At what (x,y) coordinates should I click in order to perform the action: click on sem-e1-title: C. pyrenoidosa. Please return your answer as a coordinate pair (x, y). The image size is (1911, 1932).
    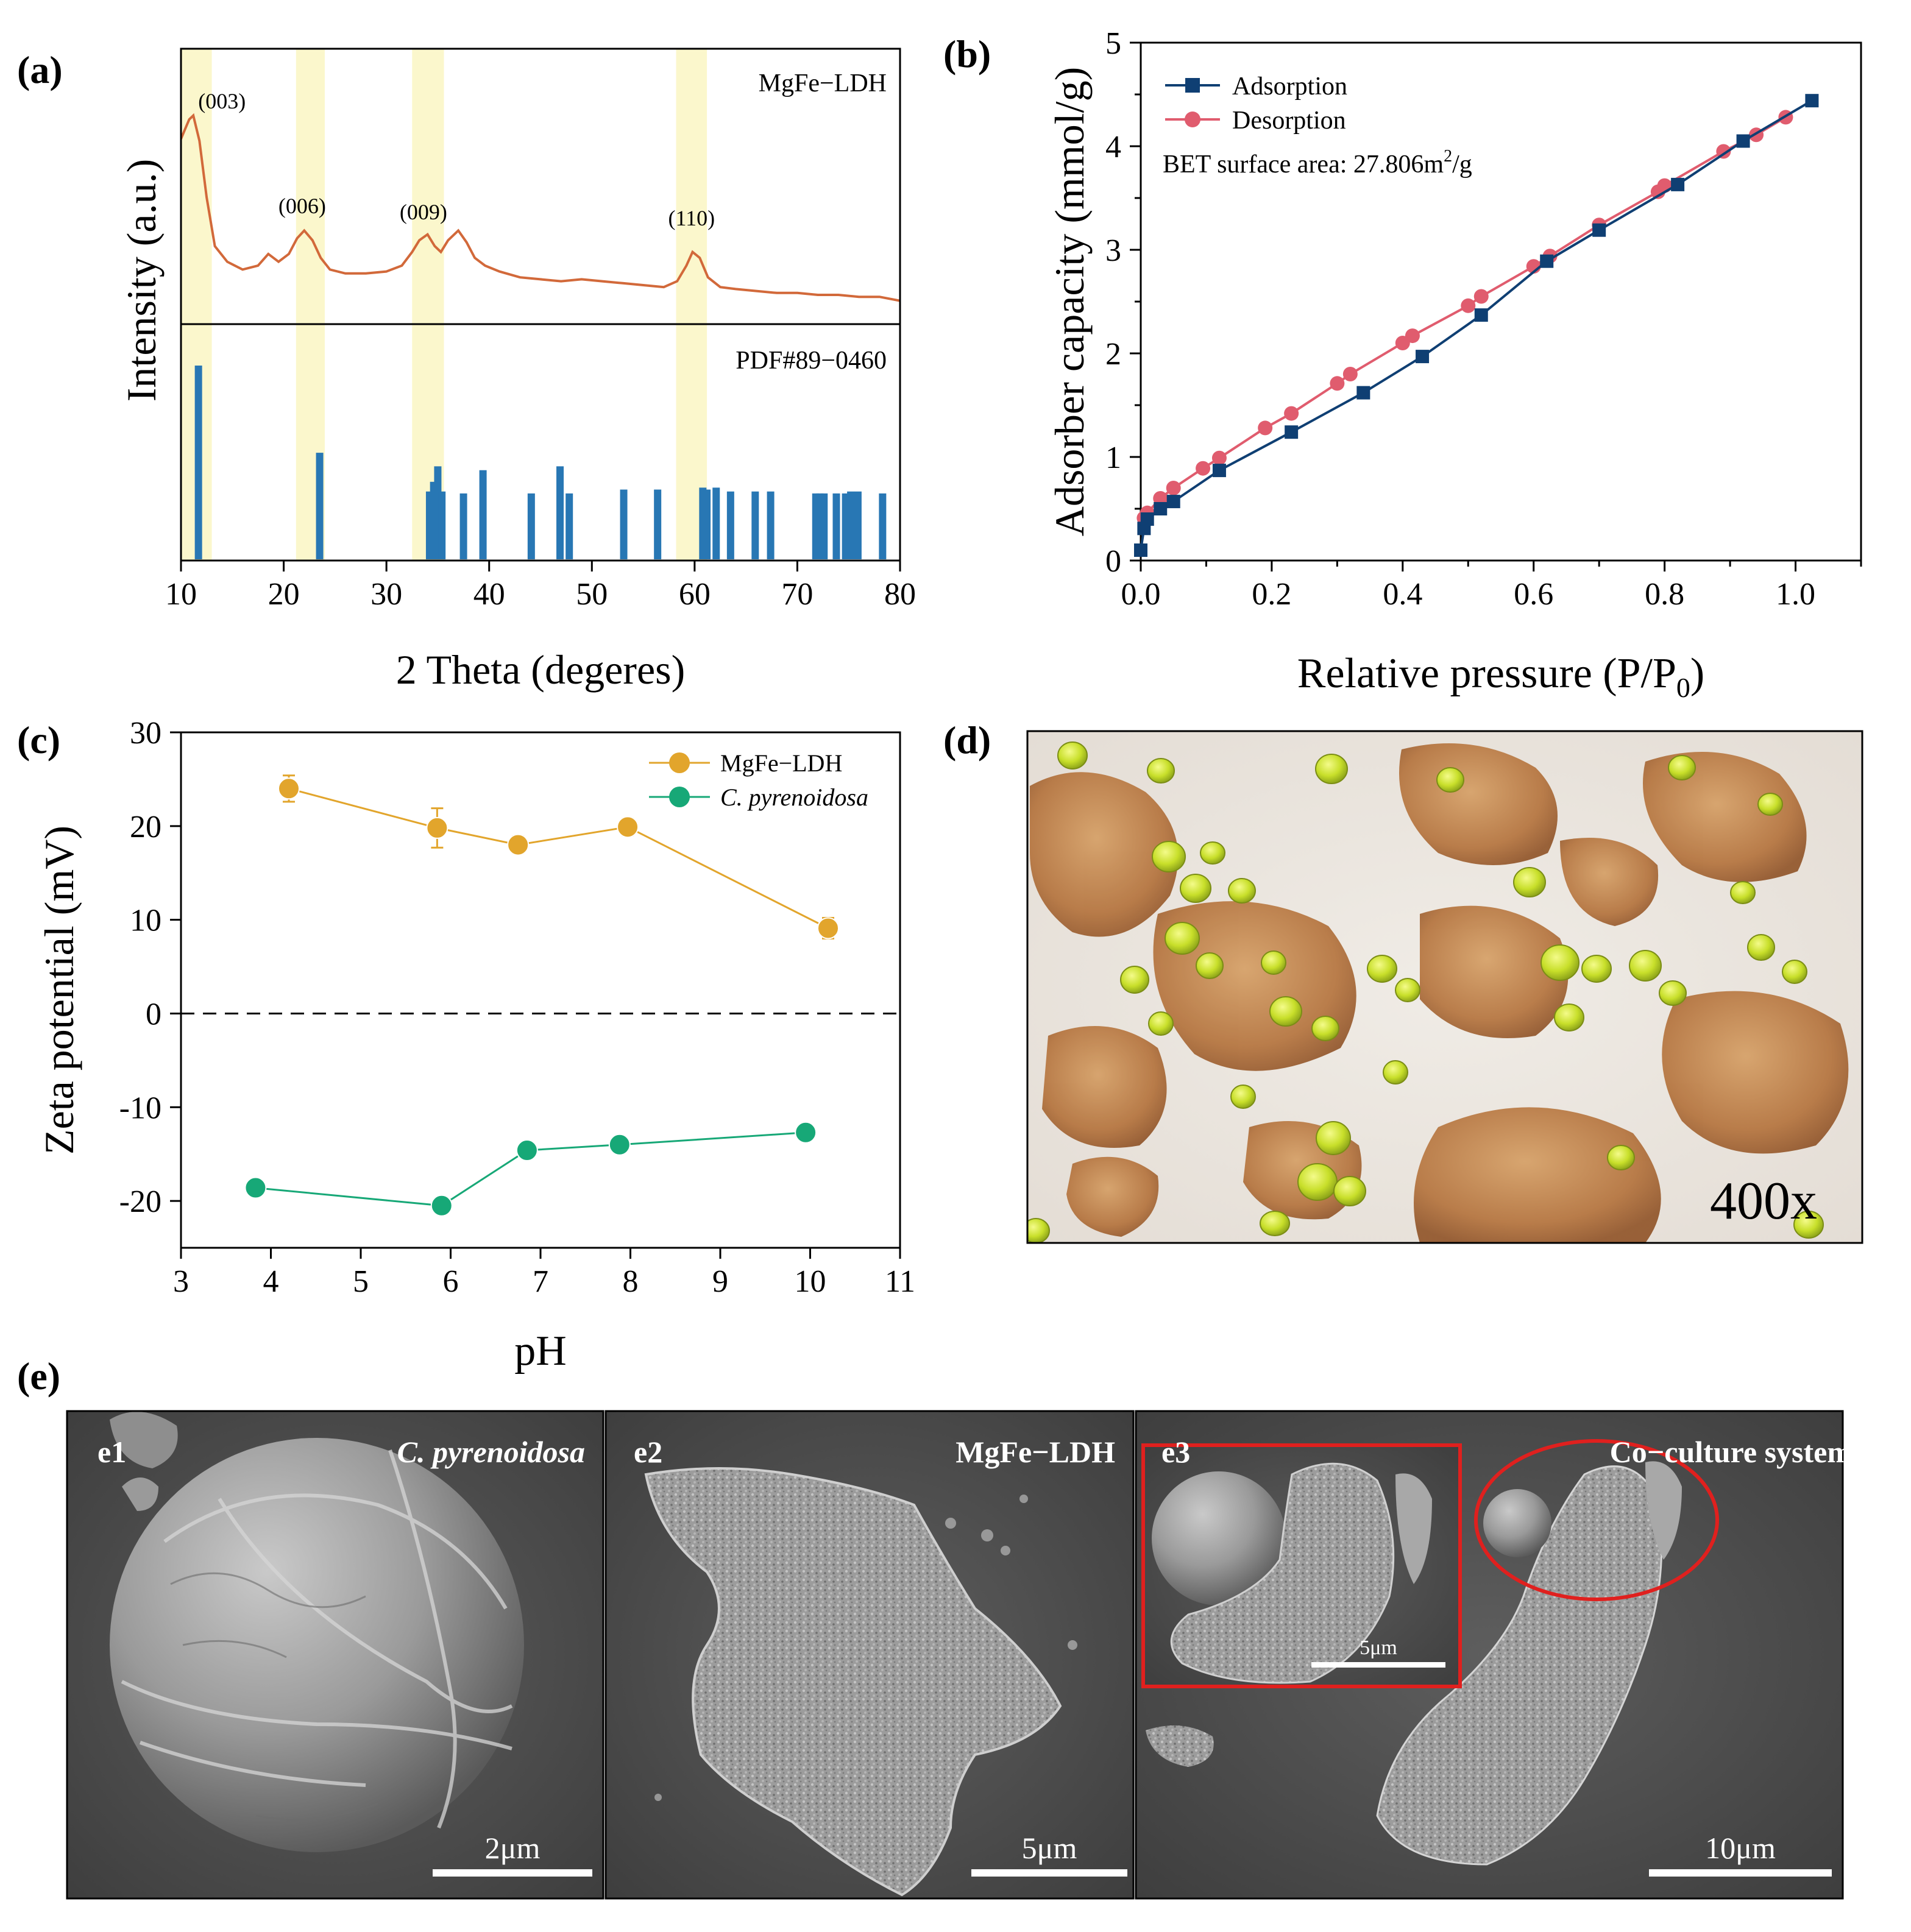
    Looking at the image, I should click on (491, 1452).